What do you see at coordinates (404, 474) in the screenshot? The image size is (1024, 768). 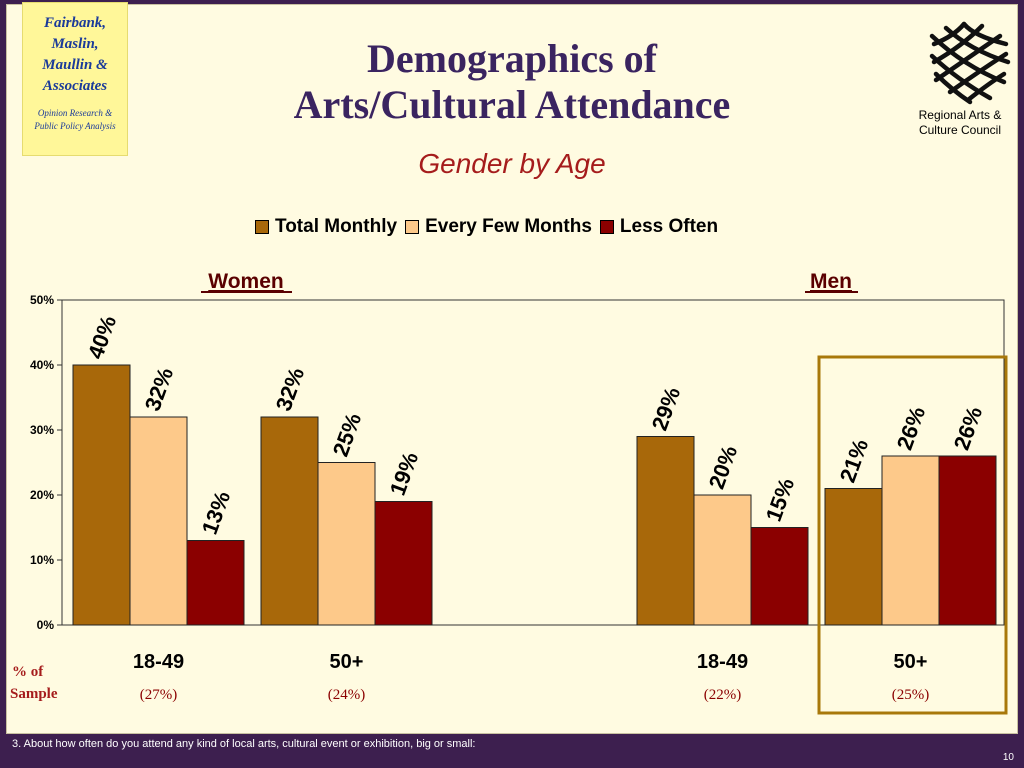 I see `data-label: 19%` at bounding box center [404, 474].